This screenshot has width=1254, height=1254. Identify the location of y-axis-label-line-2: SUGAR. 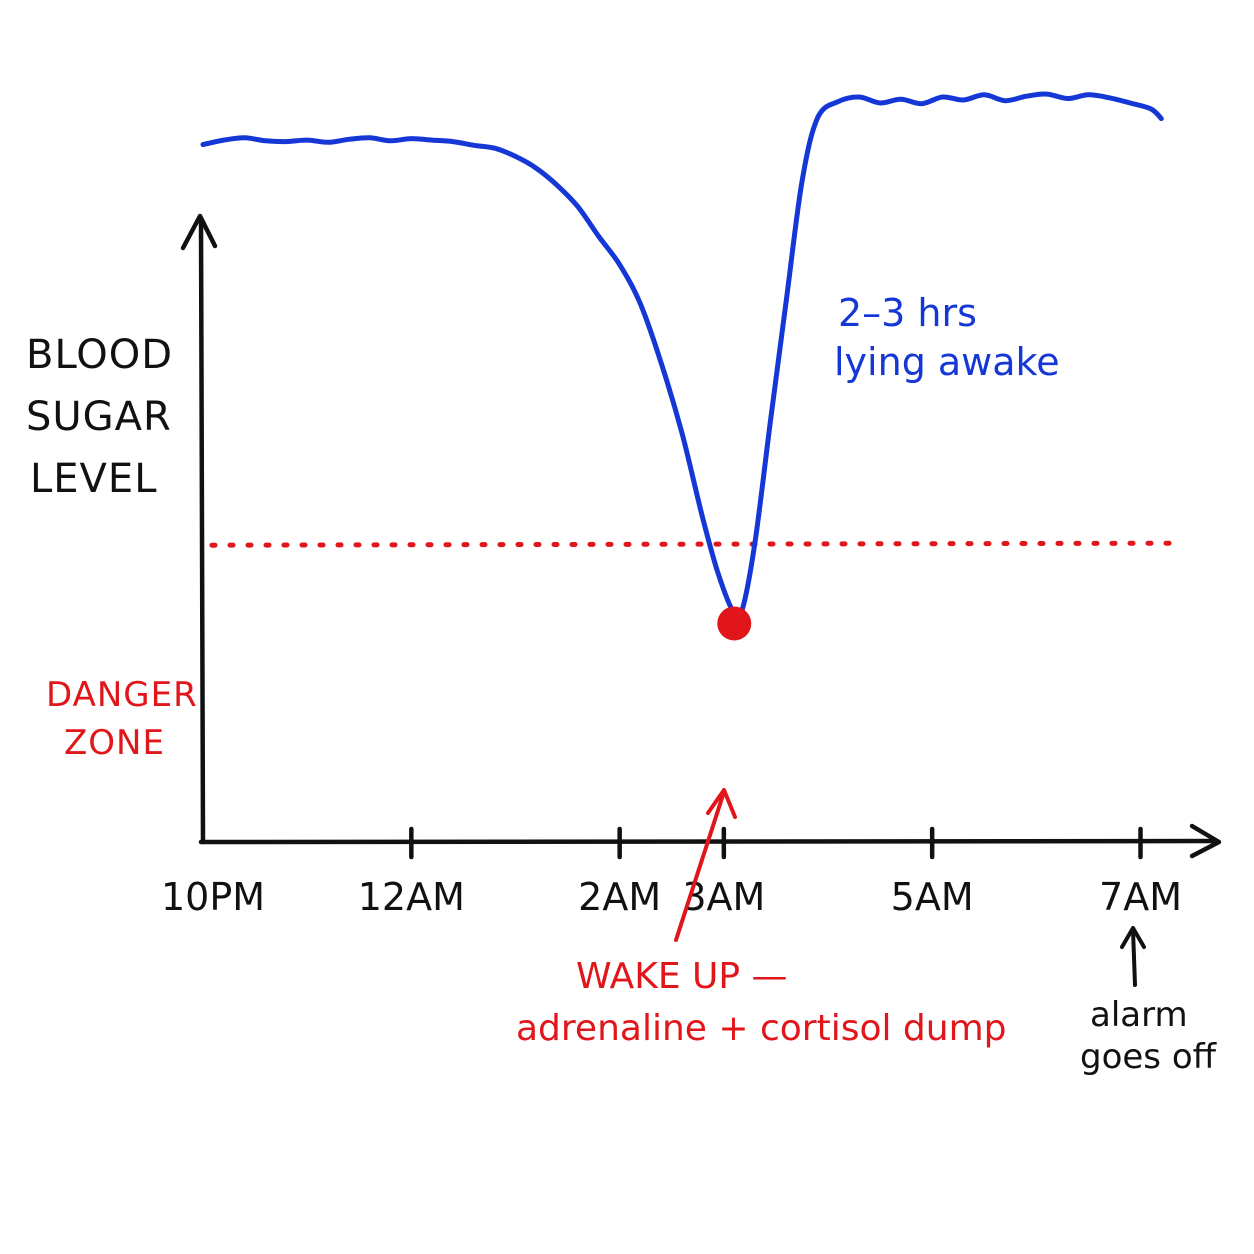
(99, 417).